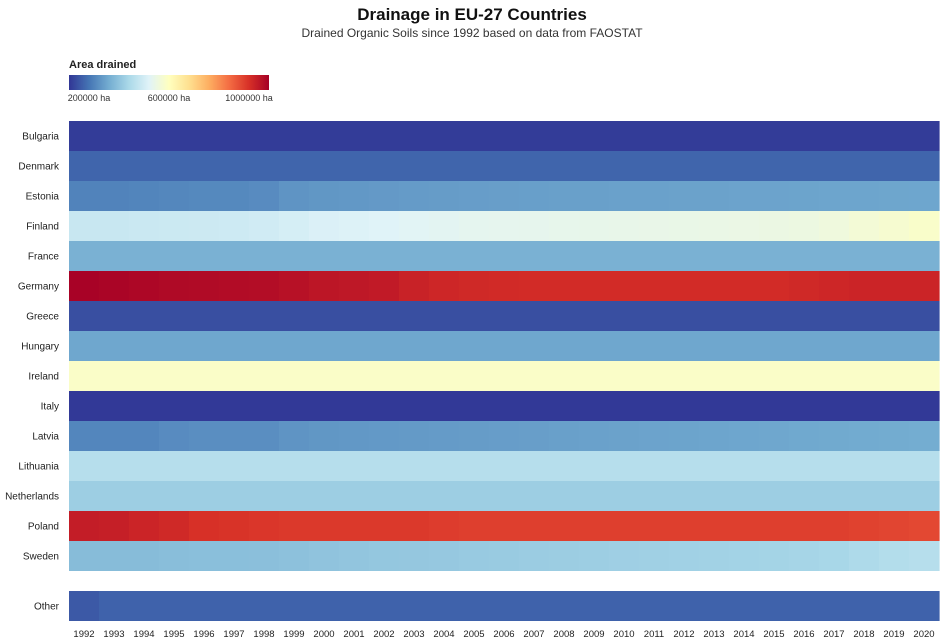  Describe the element at coordinates (42, 227) in the screenshot. I see `y-axis-label: Finland` at that location.